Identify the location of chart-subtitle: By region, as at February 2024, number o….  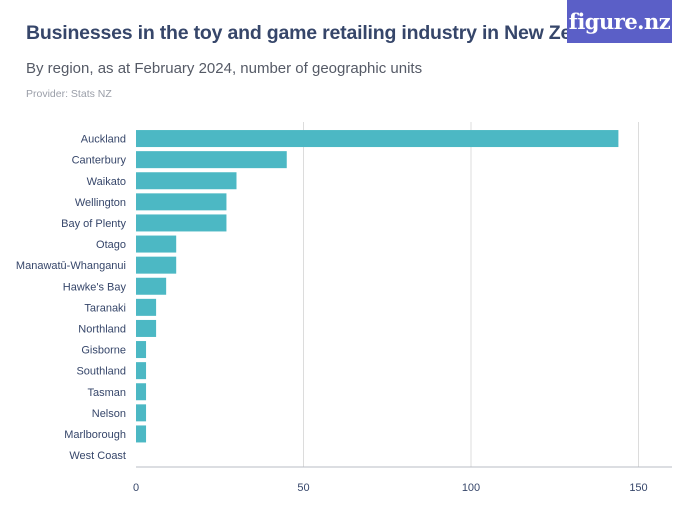
(224, 68).